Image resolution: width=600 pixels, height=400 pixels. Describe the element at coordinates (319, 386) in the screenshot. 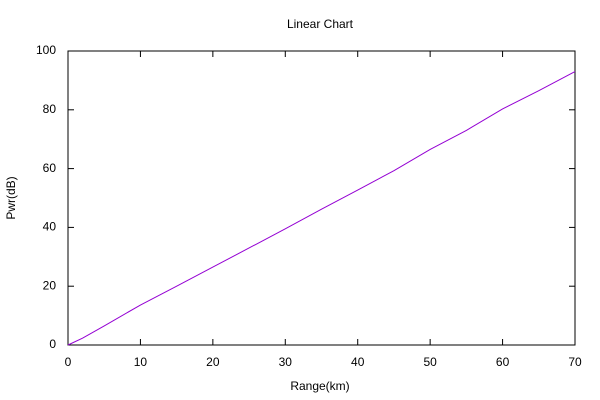

I see `x-axis-label: Range(km)` at that location.